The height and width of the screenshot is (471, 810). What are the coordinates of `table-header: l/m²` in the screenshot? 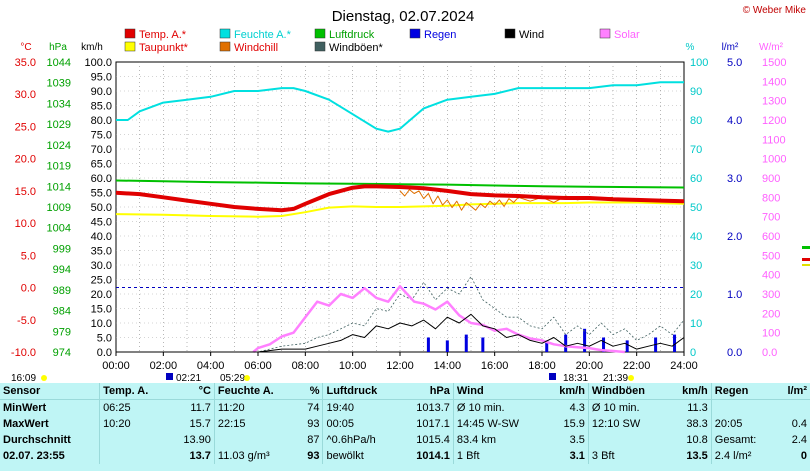 It's located at (792, 391).